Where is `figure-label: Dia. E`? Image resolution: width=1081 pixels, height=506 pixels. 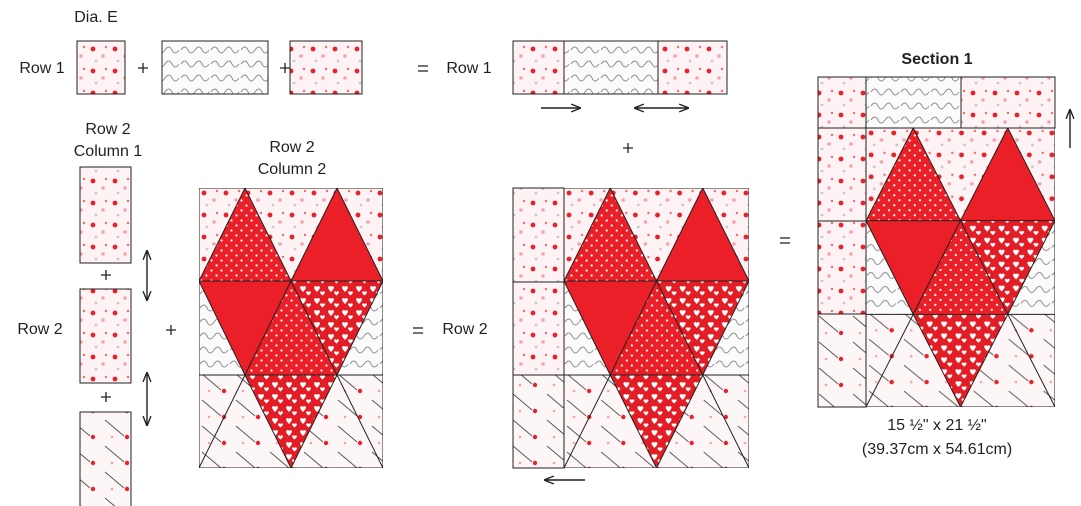
figure-label: Dia. E is located at coordinates (96, 17).